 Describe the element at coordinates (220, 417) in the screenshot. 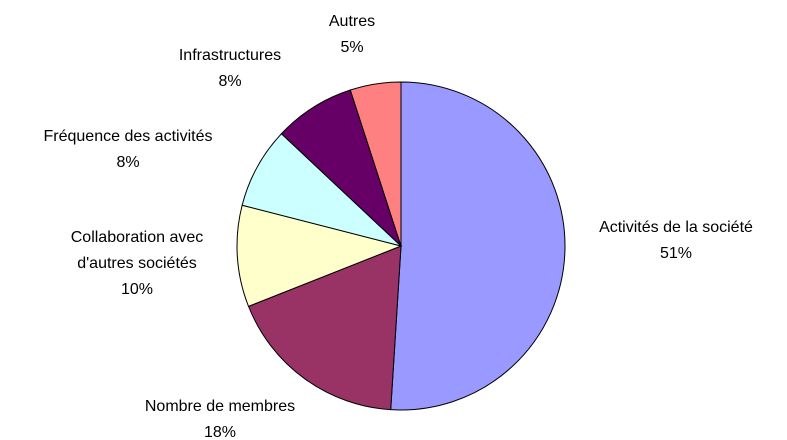

I see `slice-label: Nombre de membres 18%` at that location.